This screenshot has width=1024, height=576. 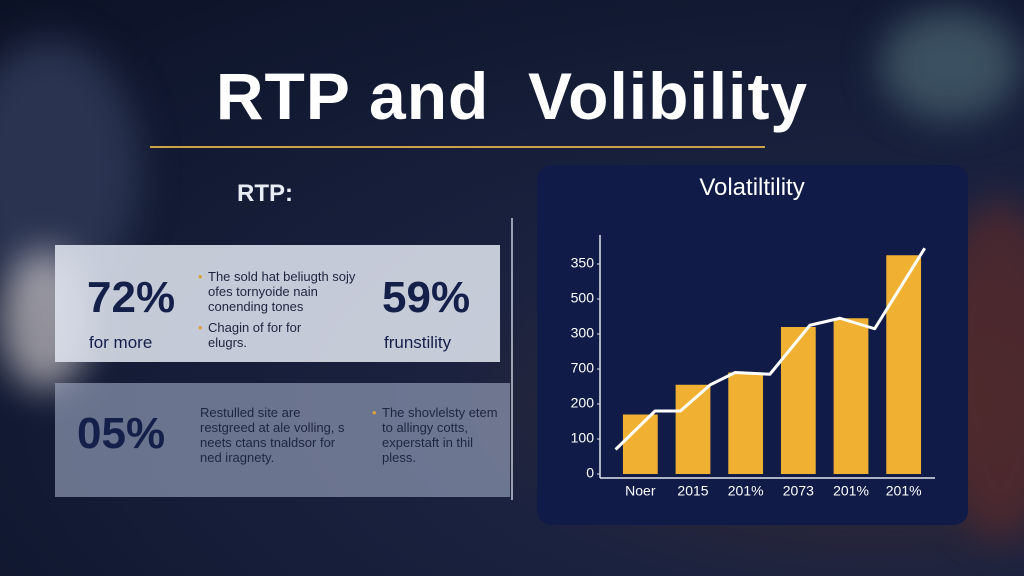 What do you see at coordinates (121, 433) in the screenshot?
I see `stat: 05%` at bounding box center [121, 433].